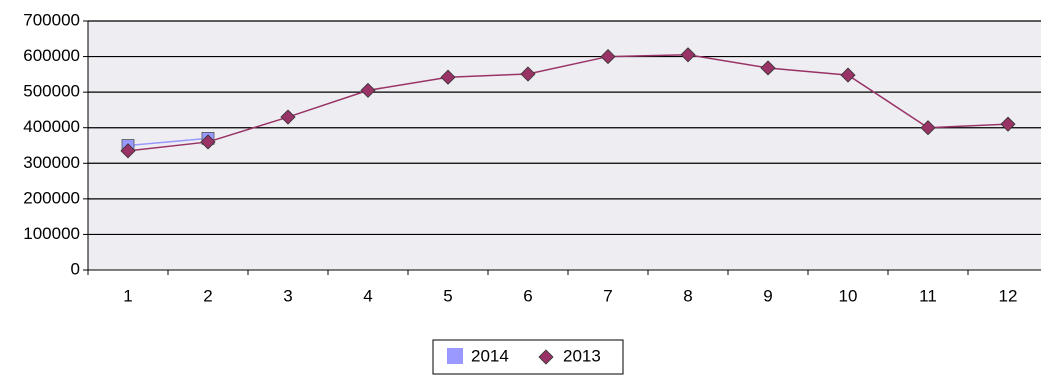  Describe the element at coordinates (607, 295) in the screenshot. I see `x-tick-label: 7` at that location.